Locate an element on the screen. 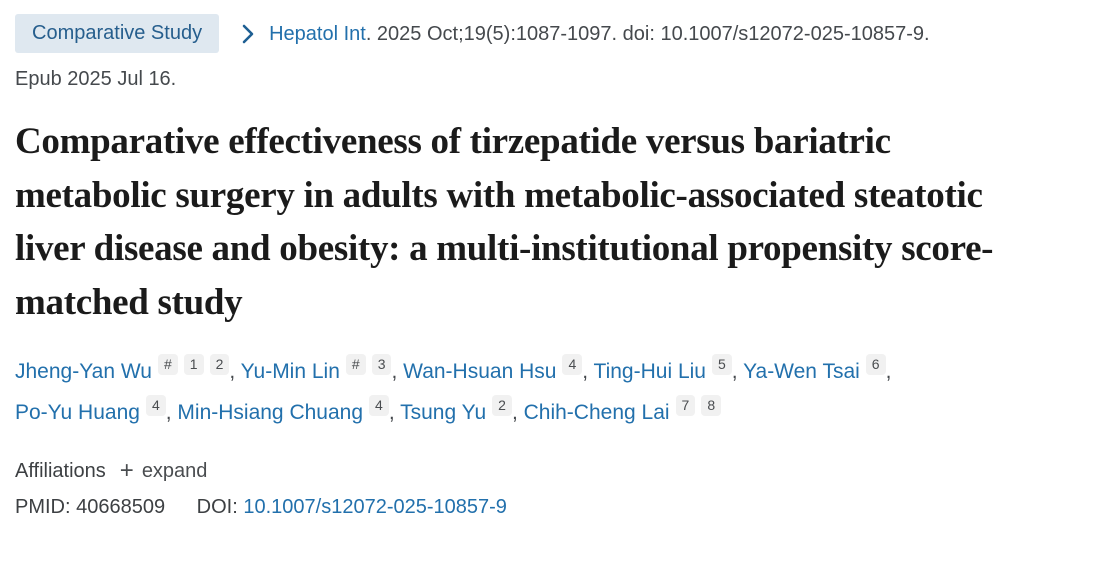  author: Tsung Yu 2 is located at coordinates (456, 409).